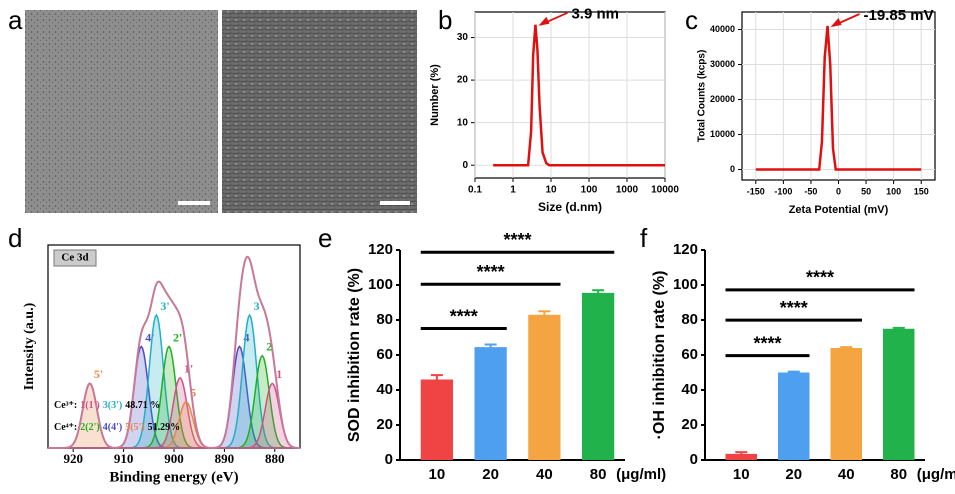 This screenshot has width=955, height=494. I want to click on x-tick-label: 920, so click(73, 458).